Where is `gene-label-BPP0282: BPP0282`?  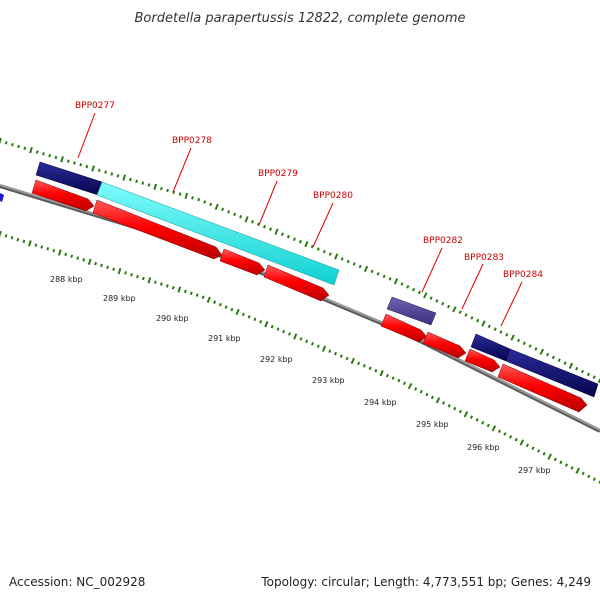 gene-label-BPP0282: BPP0282 is located at coordinates (443, 241).